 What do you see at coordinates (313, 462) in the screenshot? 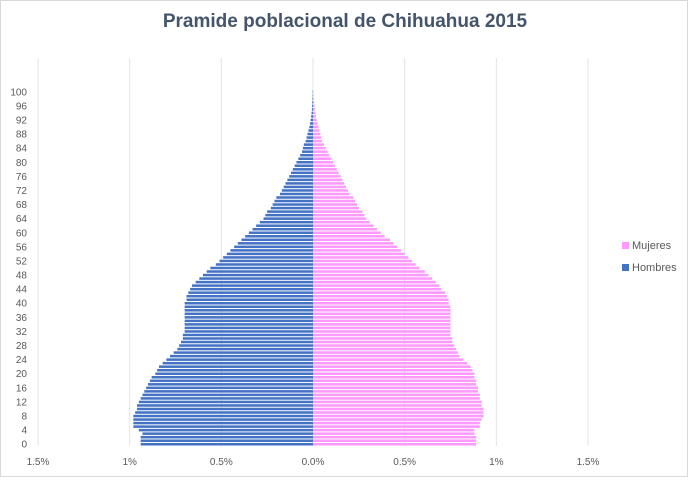
I see `x-axis-ticks: 1.5% 1% 0.5% 0.0% 0.5% 1% 1.5%` at bounding box center [313, 462].